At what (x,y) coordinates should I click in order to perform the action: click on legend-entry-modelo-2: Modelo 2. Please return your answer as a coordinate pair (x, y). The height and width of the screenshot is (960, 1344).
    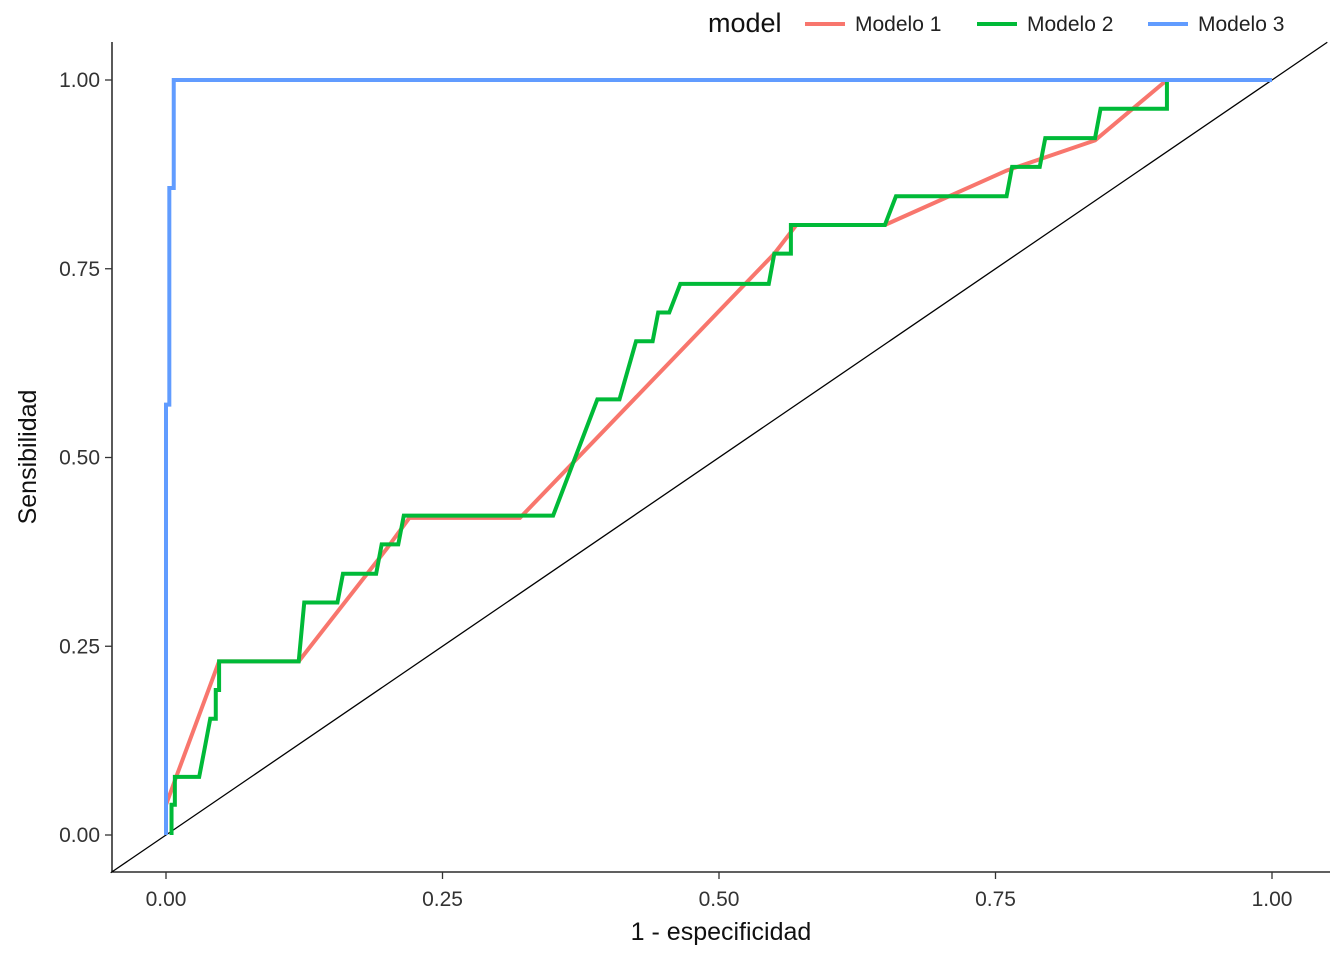
    Looking at the image, I should click on (1045, 24).